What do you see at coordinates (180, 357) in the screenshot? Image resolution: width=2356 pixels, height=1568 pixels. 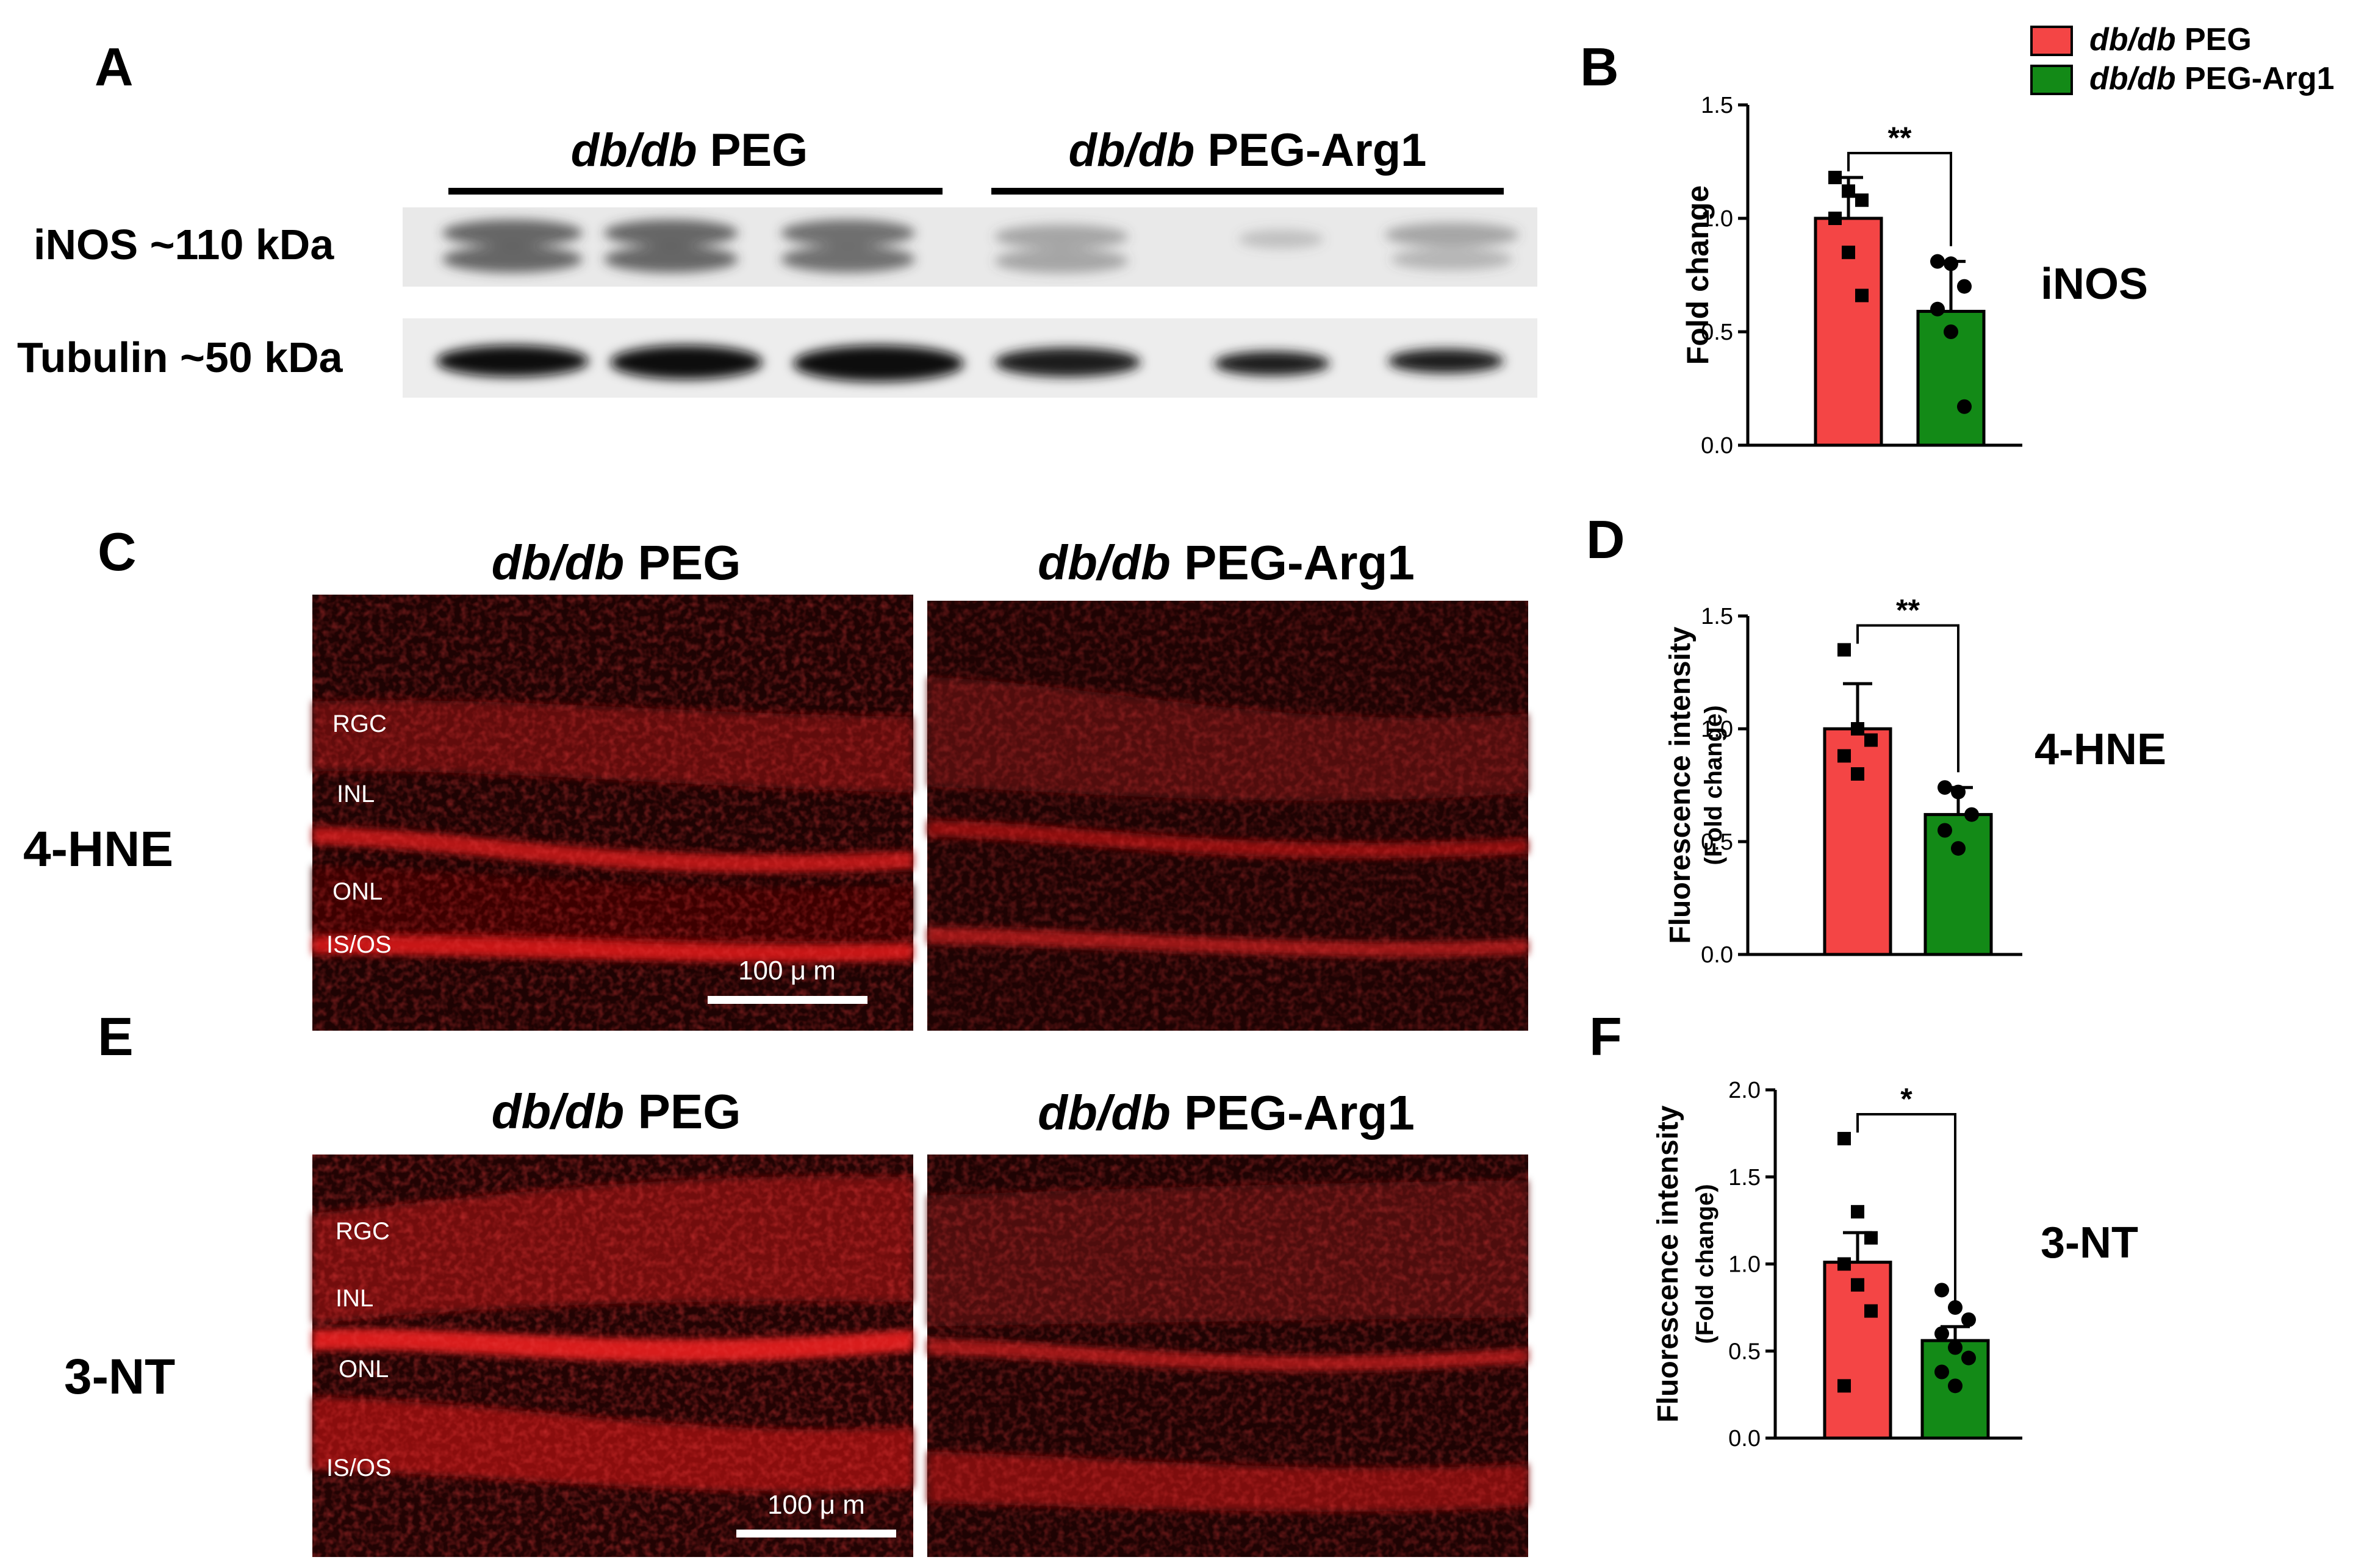 I see `band-label-tubulin: Tubulin ~50 kDa` at bounding box center [180, 357].